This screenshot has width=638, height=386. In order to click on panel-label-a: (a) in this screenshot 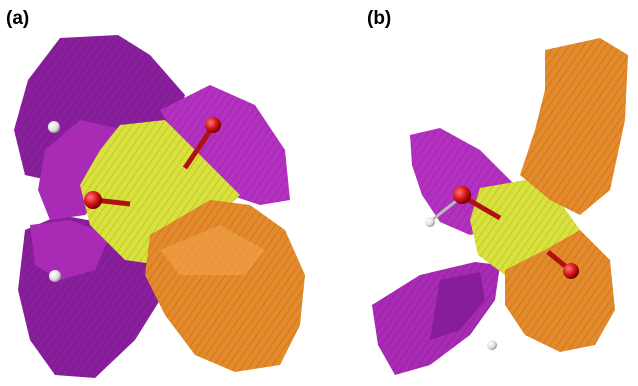, I will do `click(18, 18)`.